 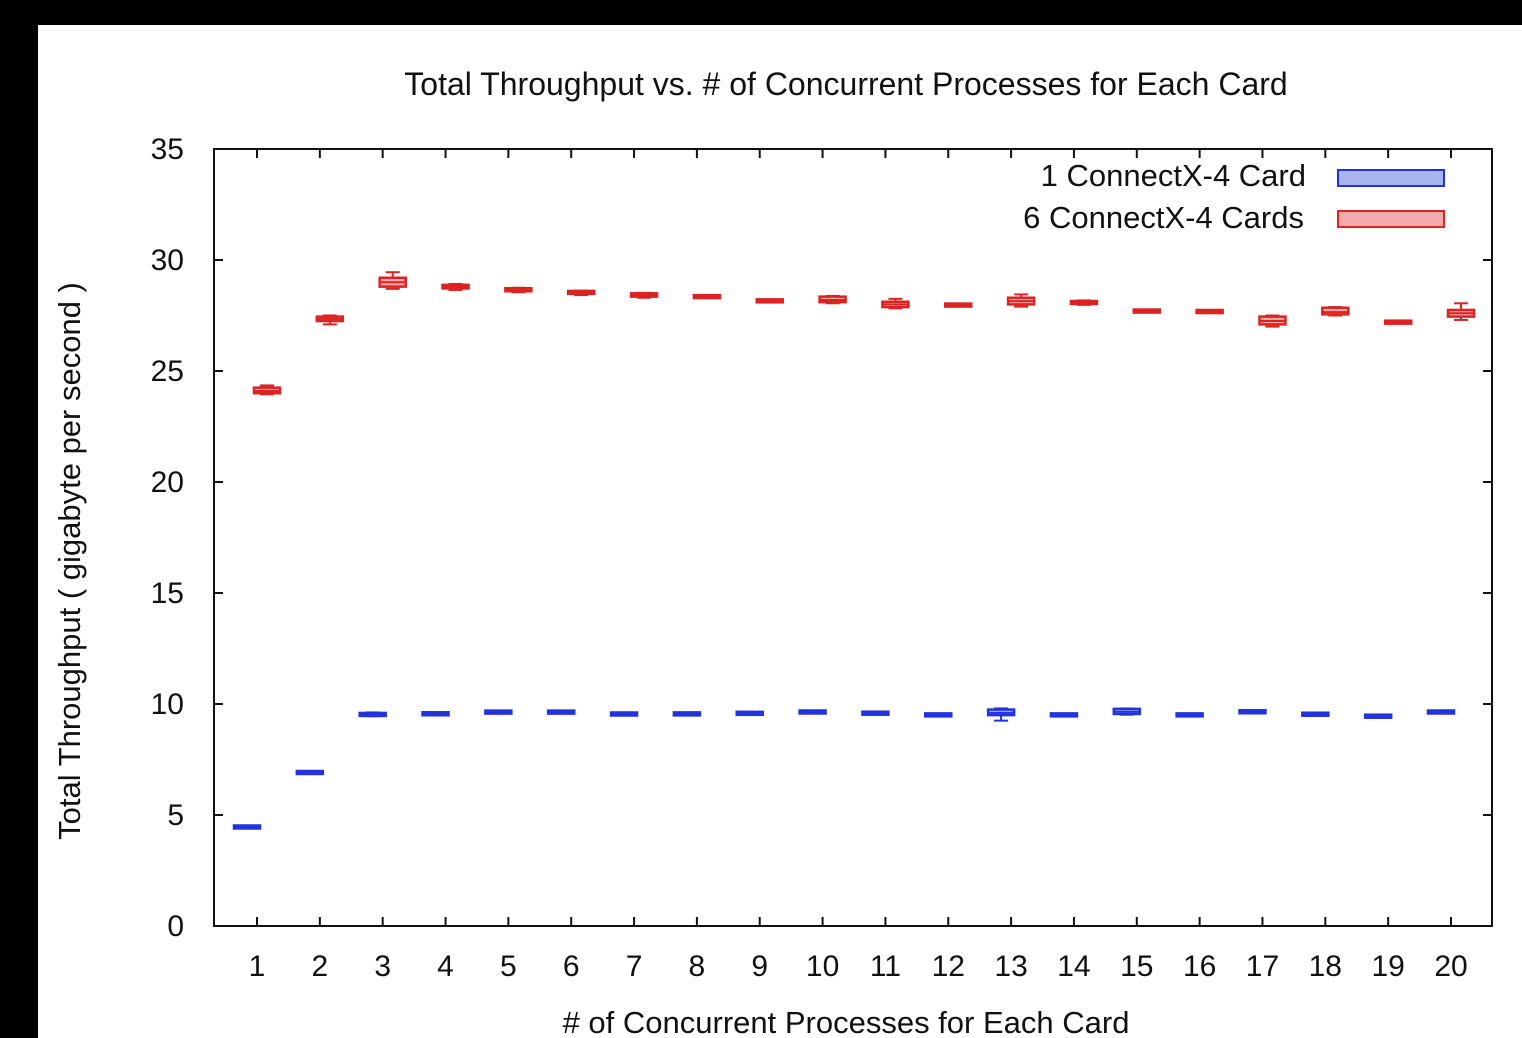 What do you see at coordinates (1010, 966) in the screenshot?
I see `x-tick-label: 13` at bounding box center [1010, 966].